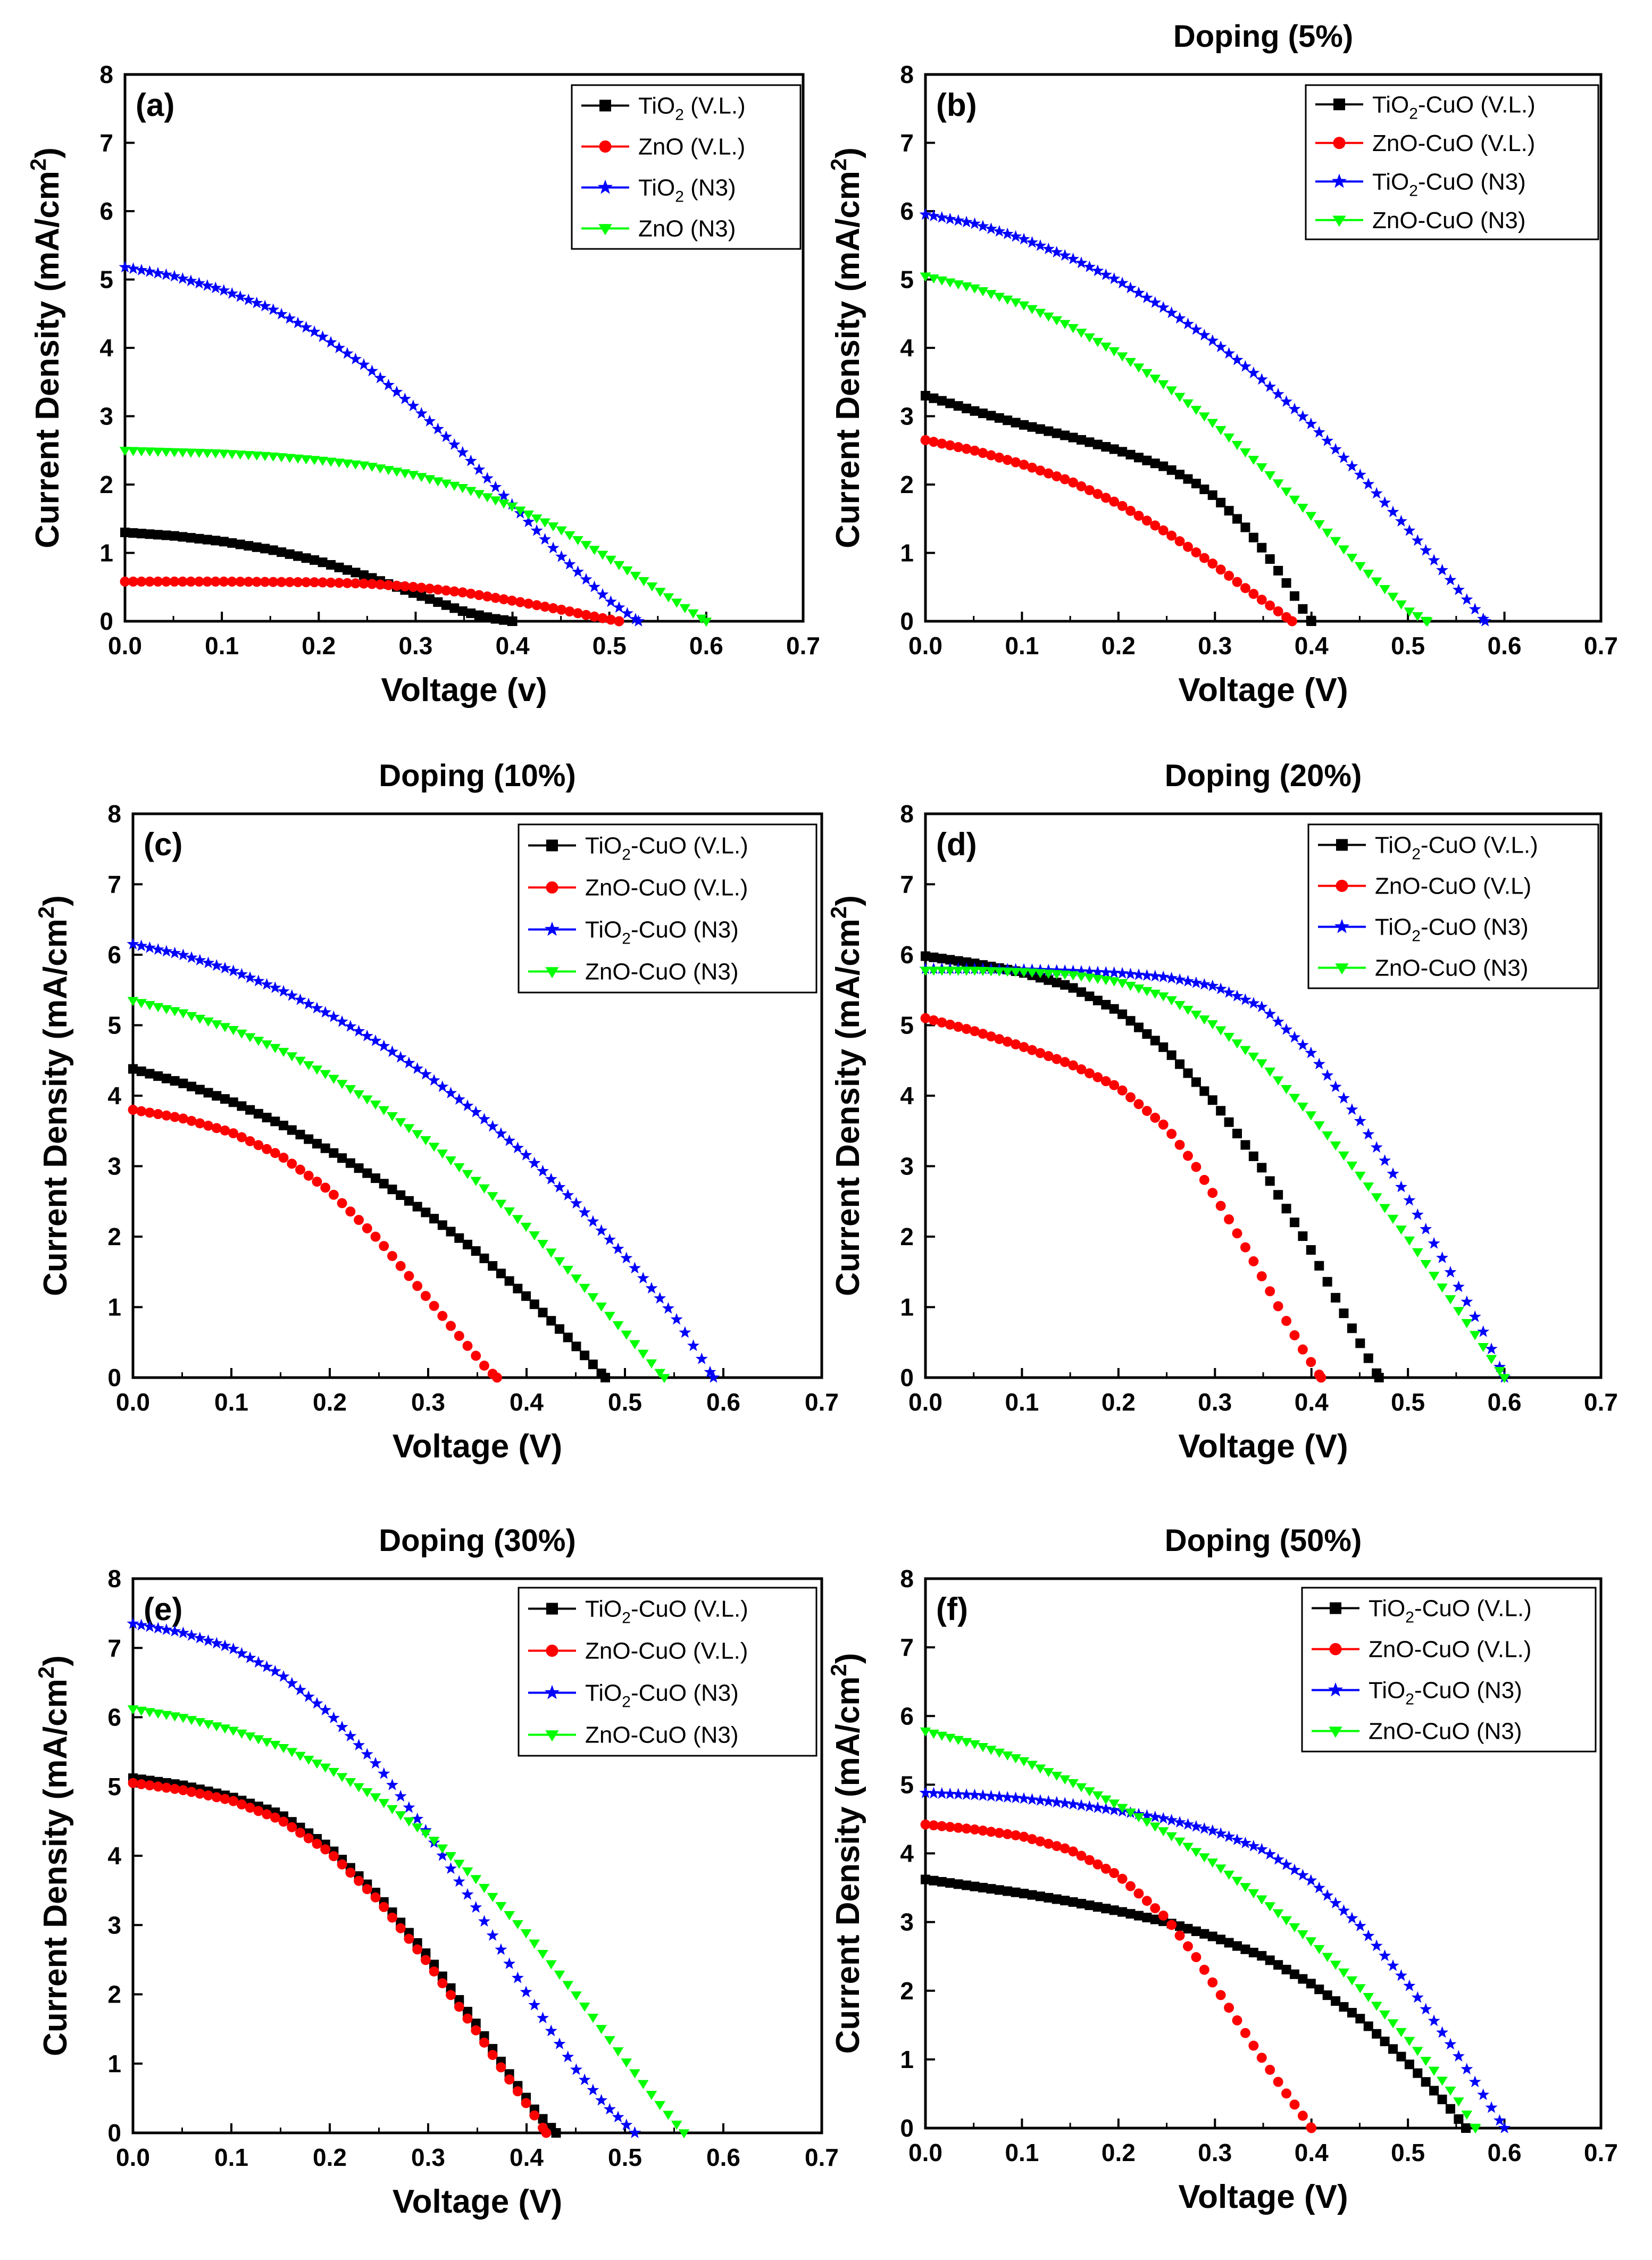 The width and height of the screenshot is (1652, 2260). What do you see at coordinates (907, 143) in the screenshot?
I see `y-tick-label: 7` at bounding box center [907, 143].